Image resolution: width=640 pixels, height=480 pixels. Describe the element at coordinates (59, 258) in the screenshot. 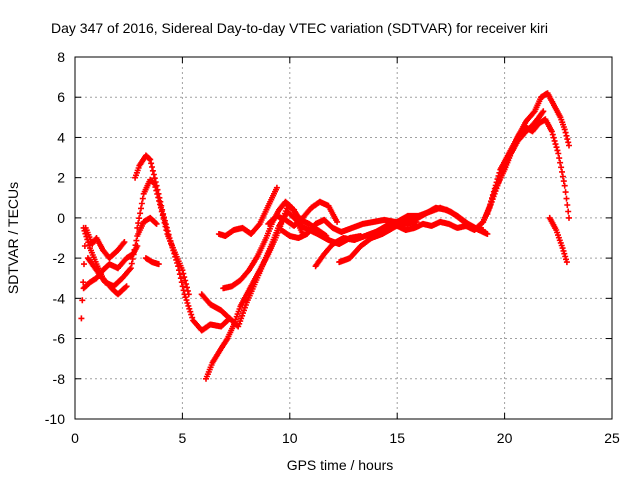

I see `y-tick-label: -2` at that location.